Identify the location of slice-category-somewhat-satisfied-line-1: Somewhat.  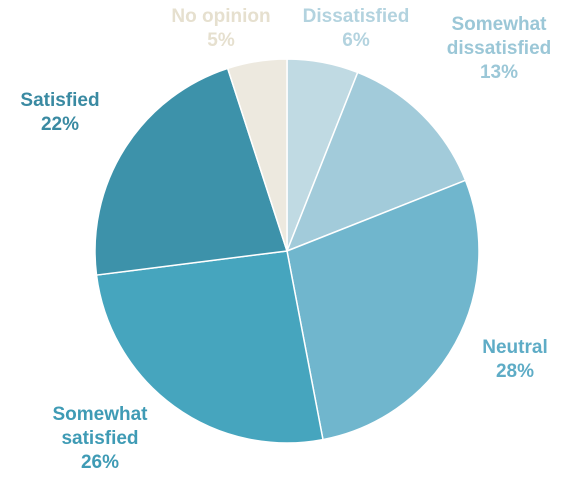
(100, 414).